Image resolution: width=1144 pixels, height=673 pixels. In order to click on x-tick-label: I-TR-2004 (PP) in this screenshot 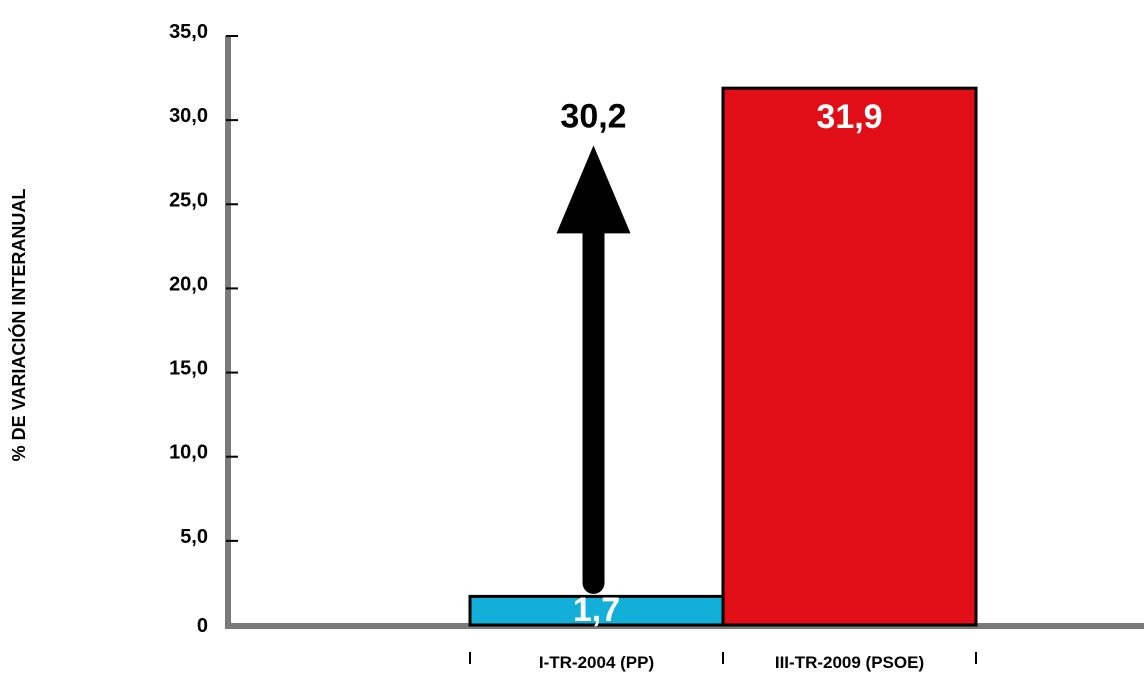, I will do `click(596, 662)`.